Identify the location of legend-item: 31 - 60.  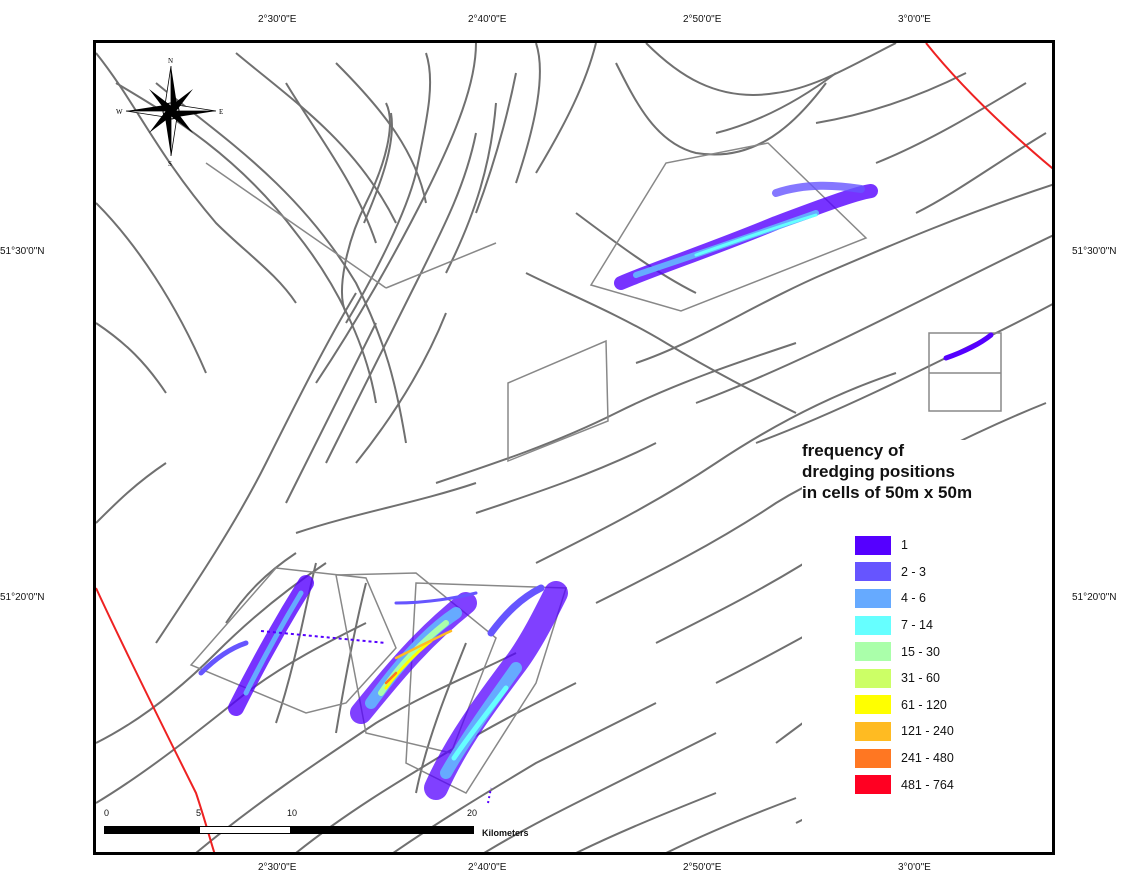
(904, 678).